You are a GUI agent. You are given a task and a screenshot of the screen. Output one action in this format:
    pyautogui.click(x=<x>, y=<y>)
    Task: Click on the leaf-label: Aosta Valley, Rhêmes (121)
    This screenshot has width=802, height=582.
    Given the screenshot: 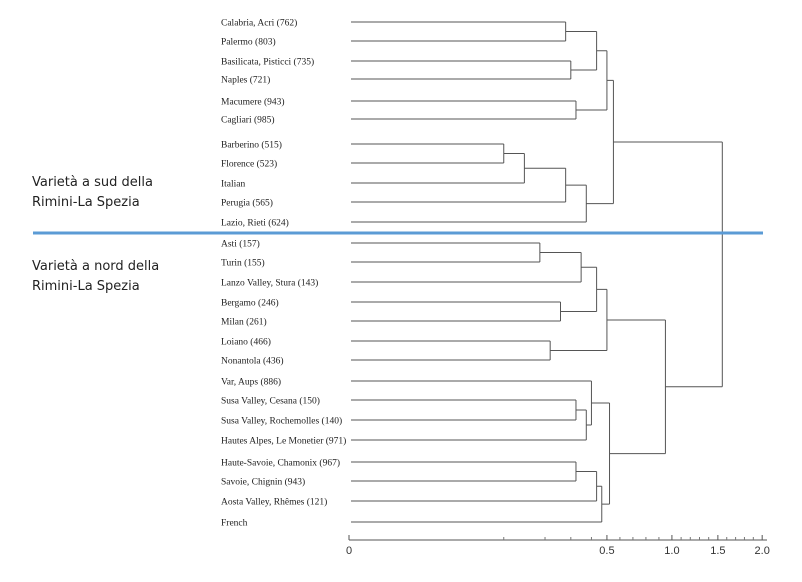 What is the action you would take?
    pyautogui.click(x=274, y=502)
    